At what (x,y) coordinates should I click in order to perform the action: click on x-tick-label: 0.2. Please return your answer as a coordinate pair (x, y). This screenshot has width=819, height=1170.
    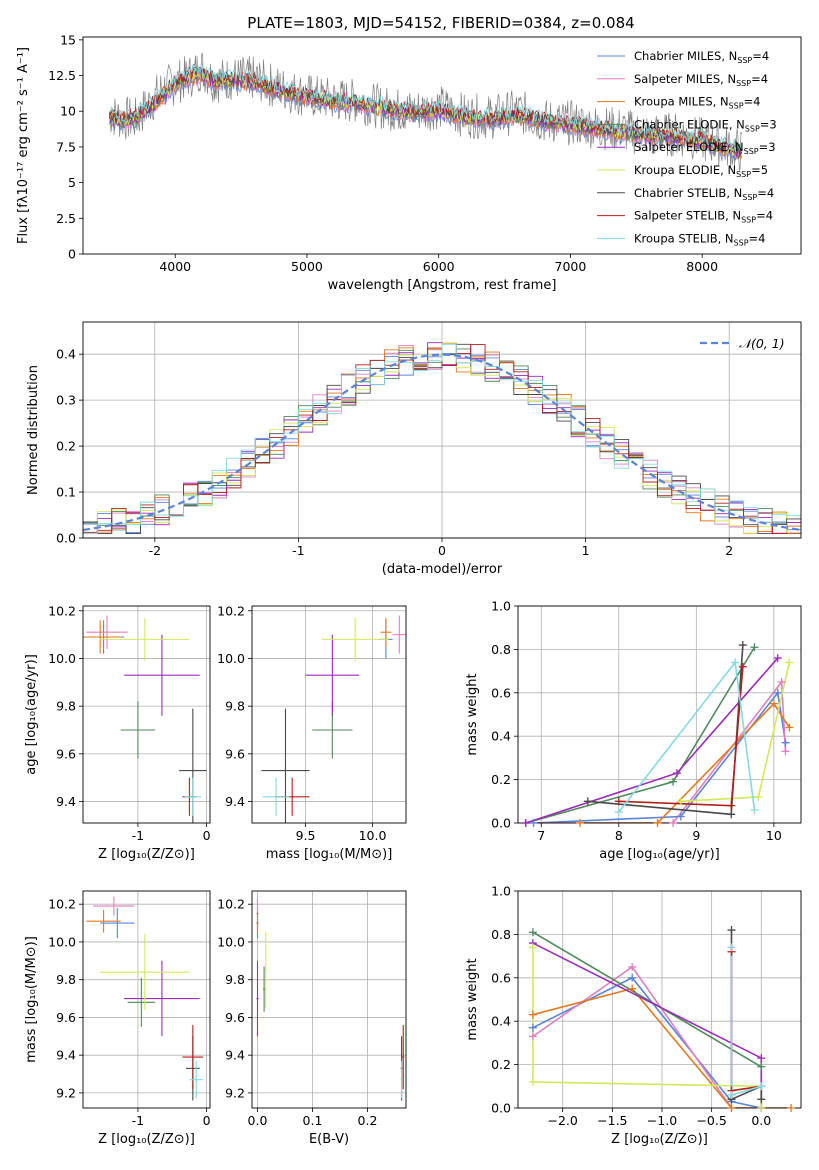
    Looking at the image, I should click on (368, 1120).